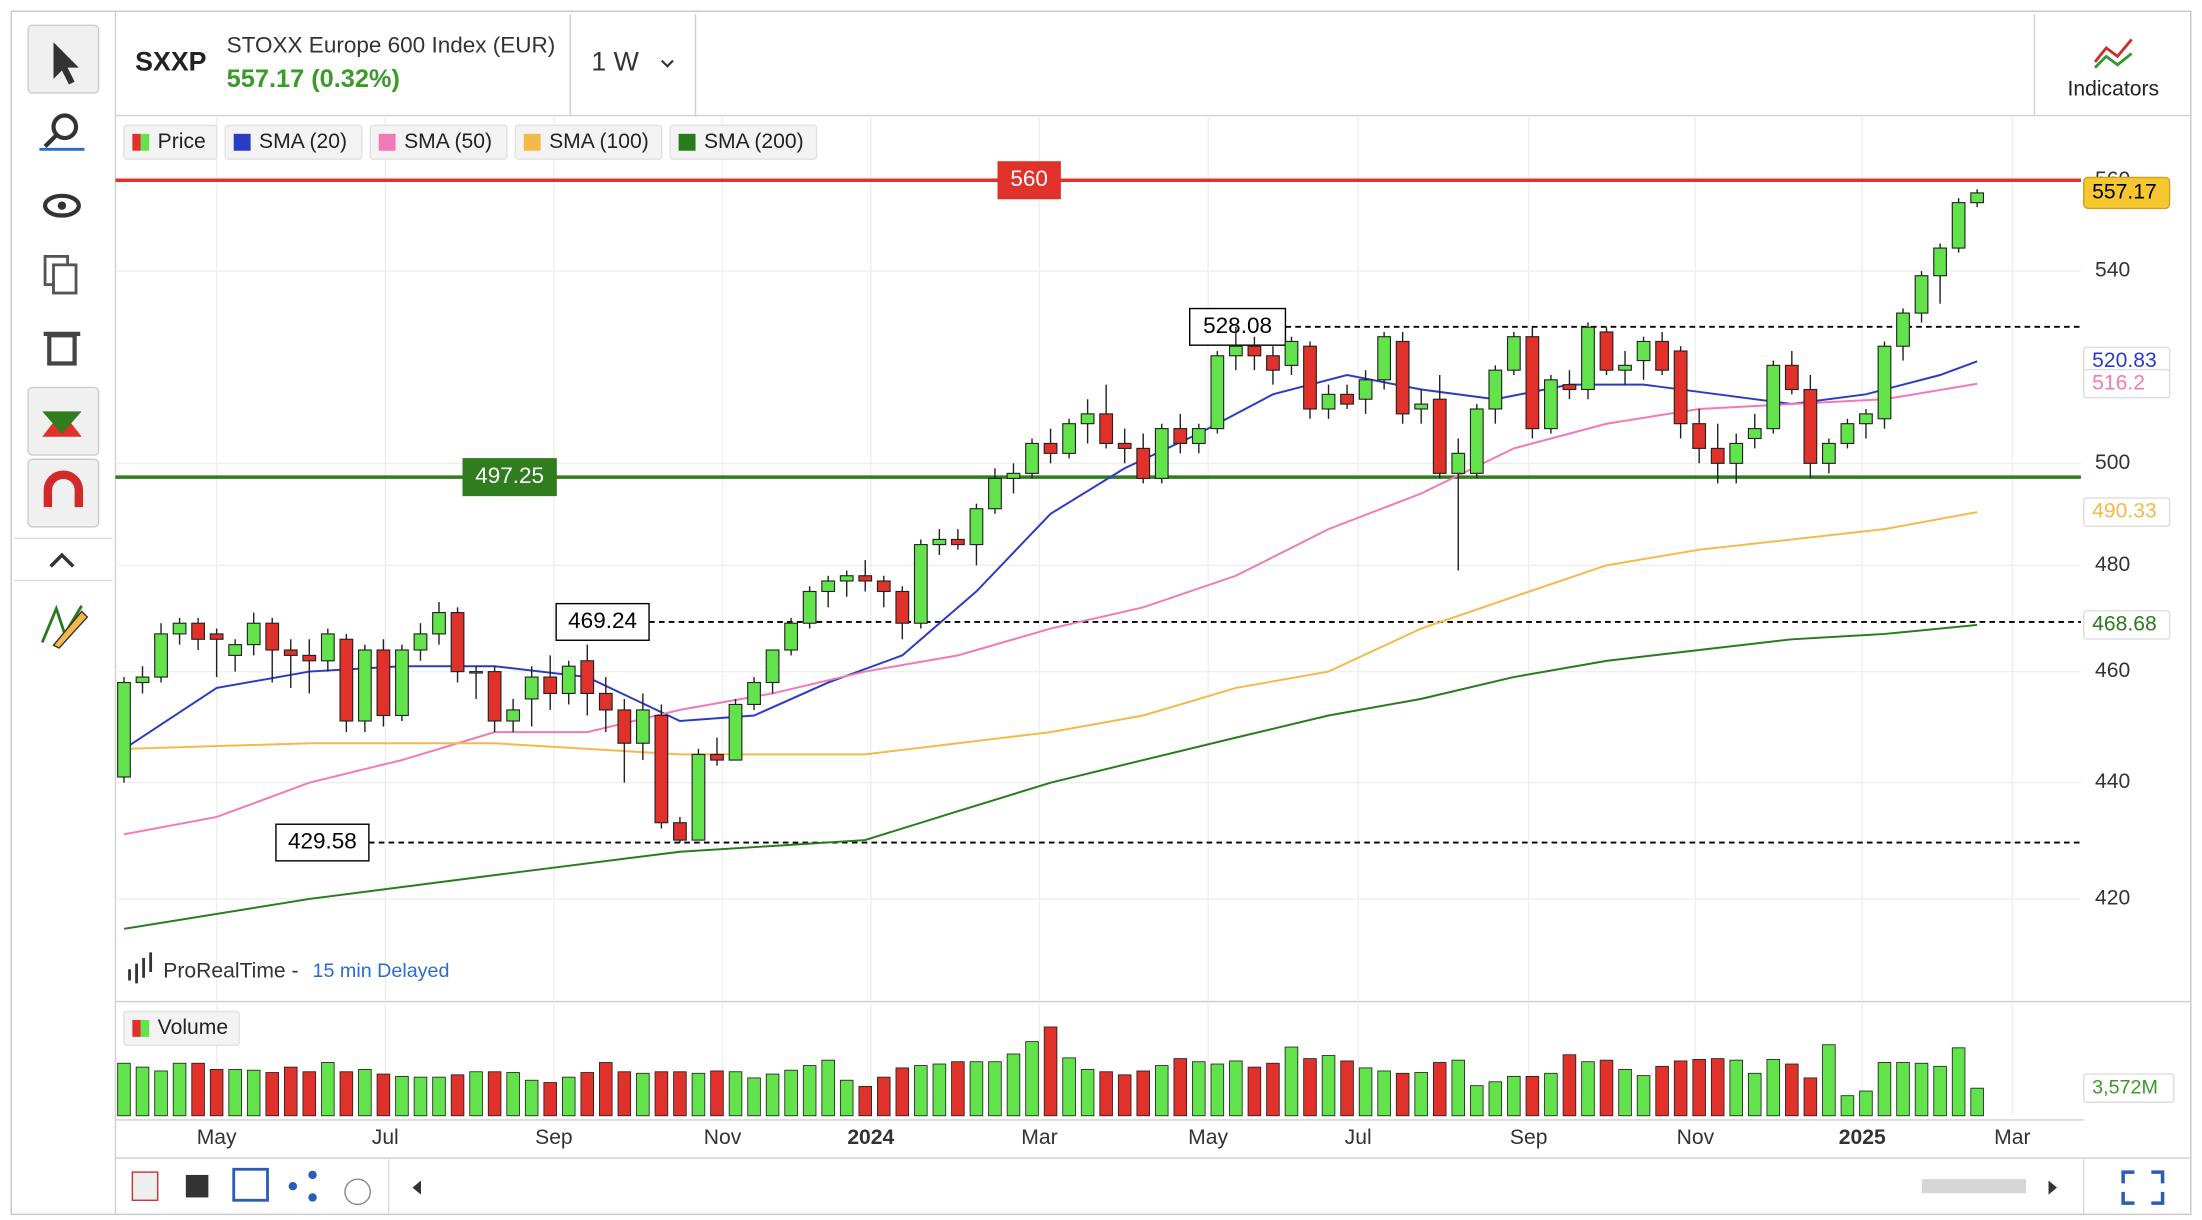 This screenshot has width=2202, height=1220. What do you see at coordinates (2124, 360) in the screenshot?
I see `sma-label: 520.83` at bounding box center [2124, 360].